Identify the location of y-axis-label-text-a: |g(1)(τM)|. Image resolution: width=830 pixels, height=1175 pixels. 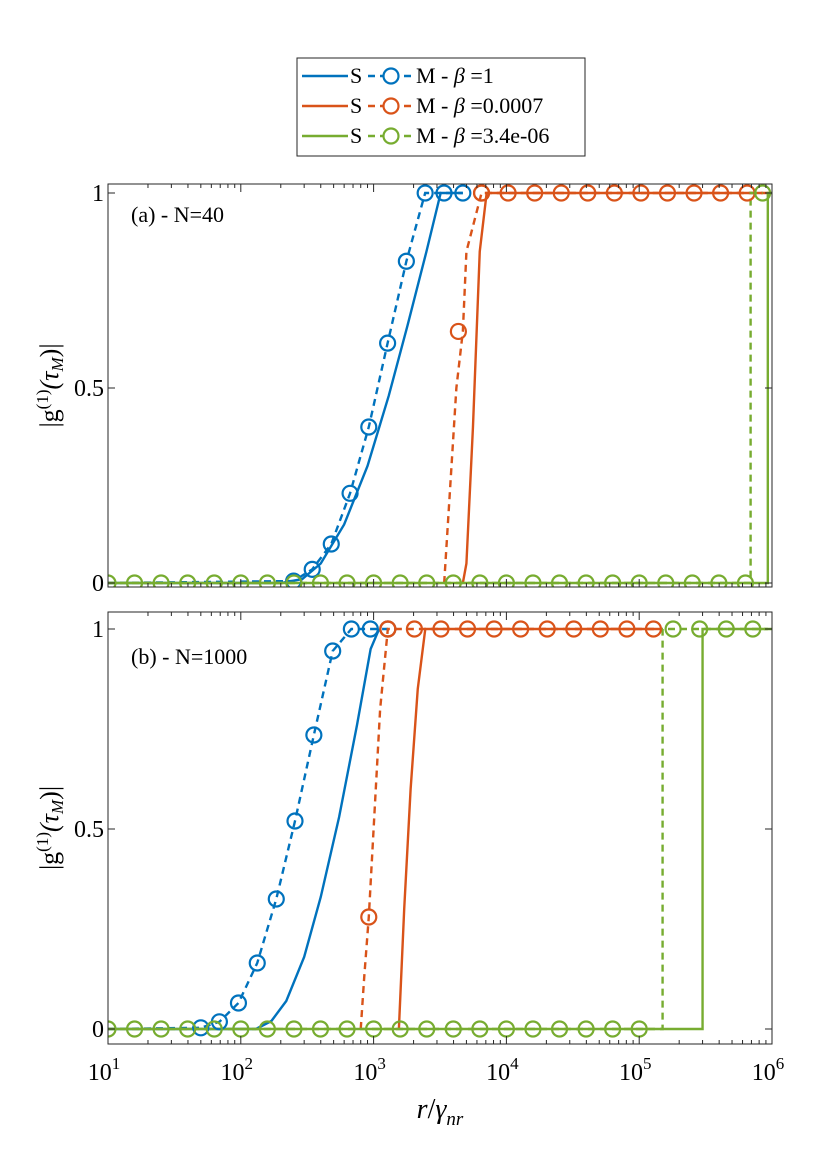
(50, 385).